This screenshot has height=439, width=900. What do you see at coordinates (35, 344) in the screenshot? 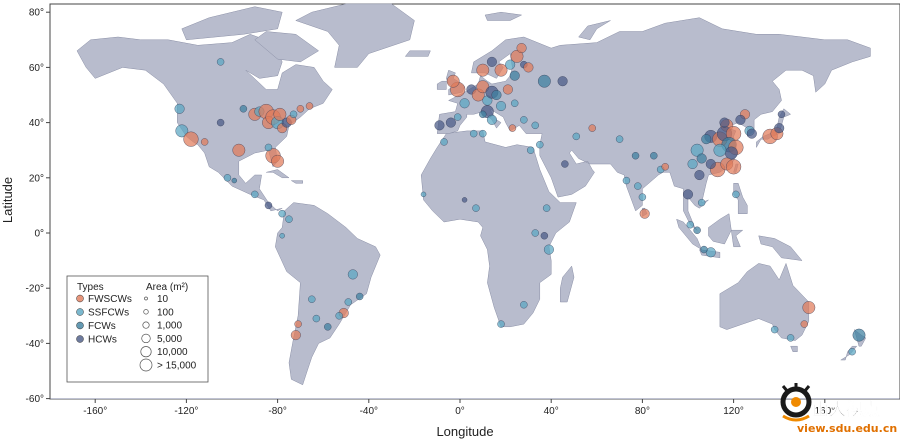
I see `y-tick-label: -40°` at bounding box center [35, 344].